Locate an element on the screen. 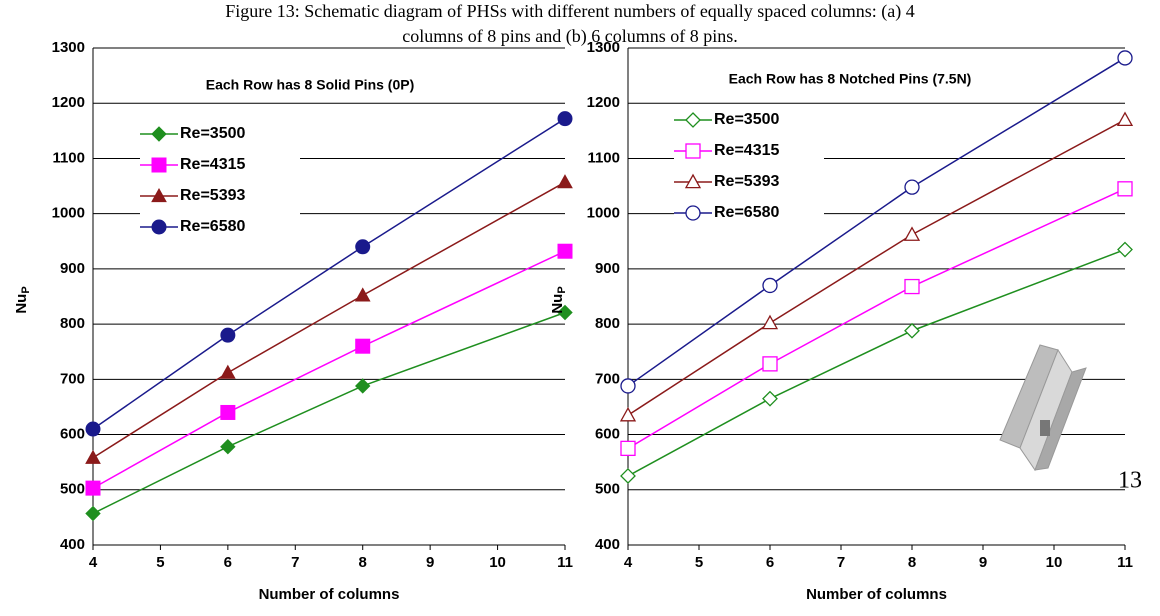 The image size is (1160, 616). page-number: 13 is located at coordinates (1130, 481).